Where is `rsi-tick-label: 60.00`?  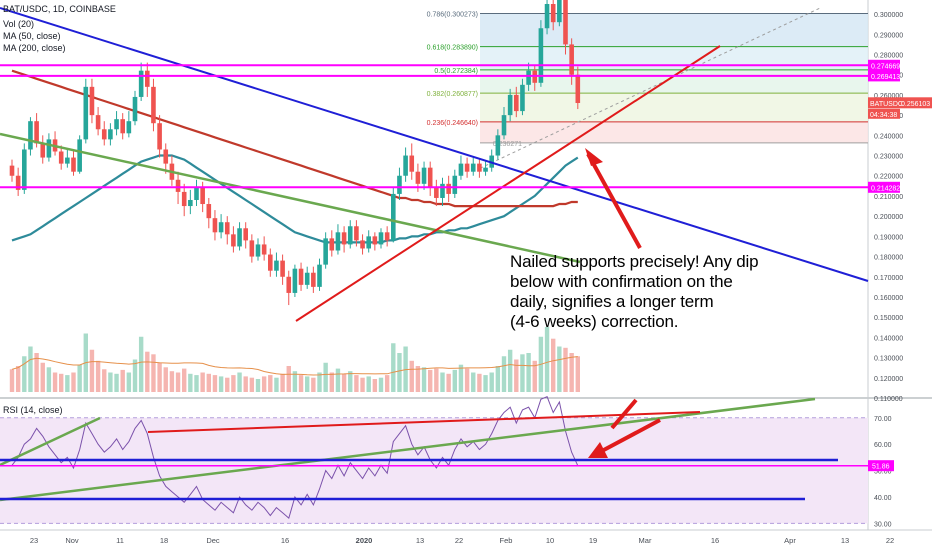
rsi-tick-label: 60.00 is located at coordinates (883, 445).